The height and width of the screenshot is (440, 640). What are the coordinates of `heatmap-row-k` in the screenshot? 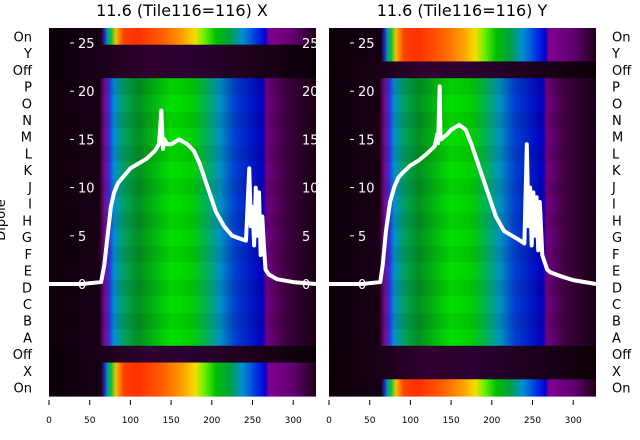 It's located at (182, 170).